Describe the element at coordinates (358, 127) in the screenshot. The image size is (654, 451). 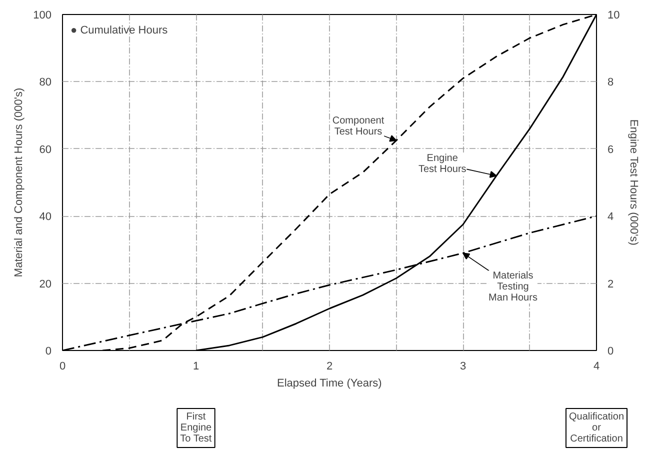
I see `series-label: Component Test Hours` at that location.